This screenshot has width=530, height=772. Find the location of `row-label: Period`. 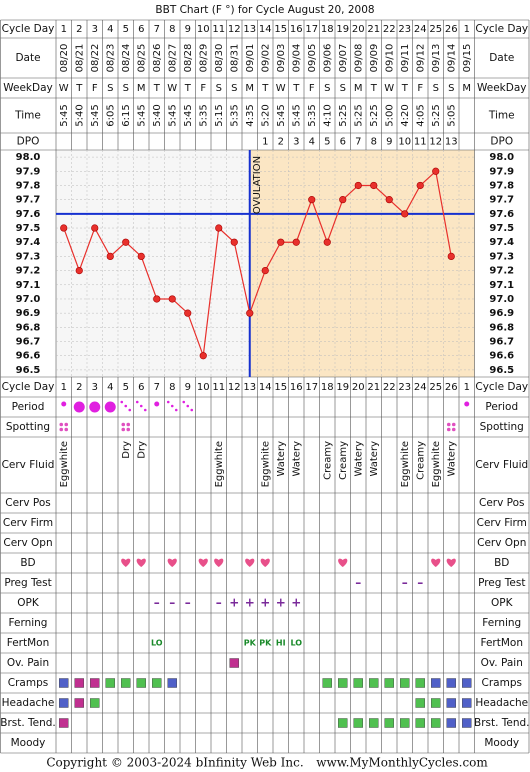

row-label: Period is located at coordinates (501, 407).